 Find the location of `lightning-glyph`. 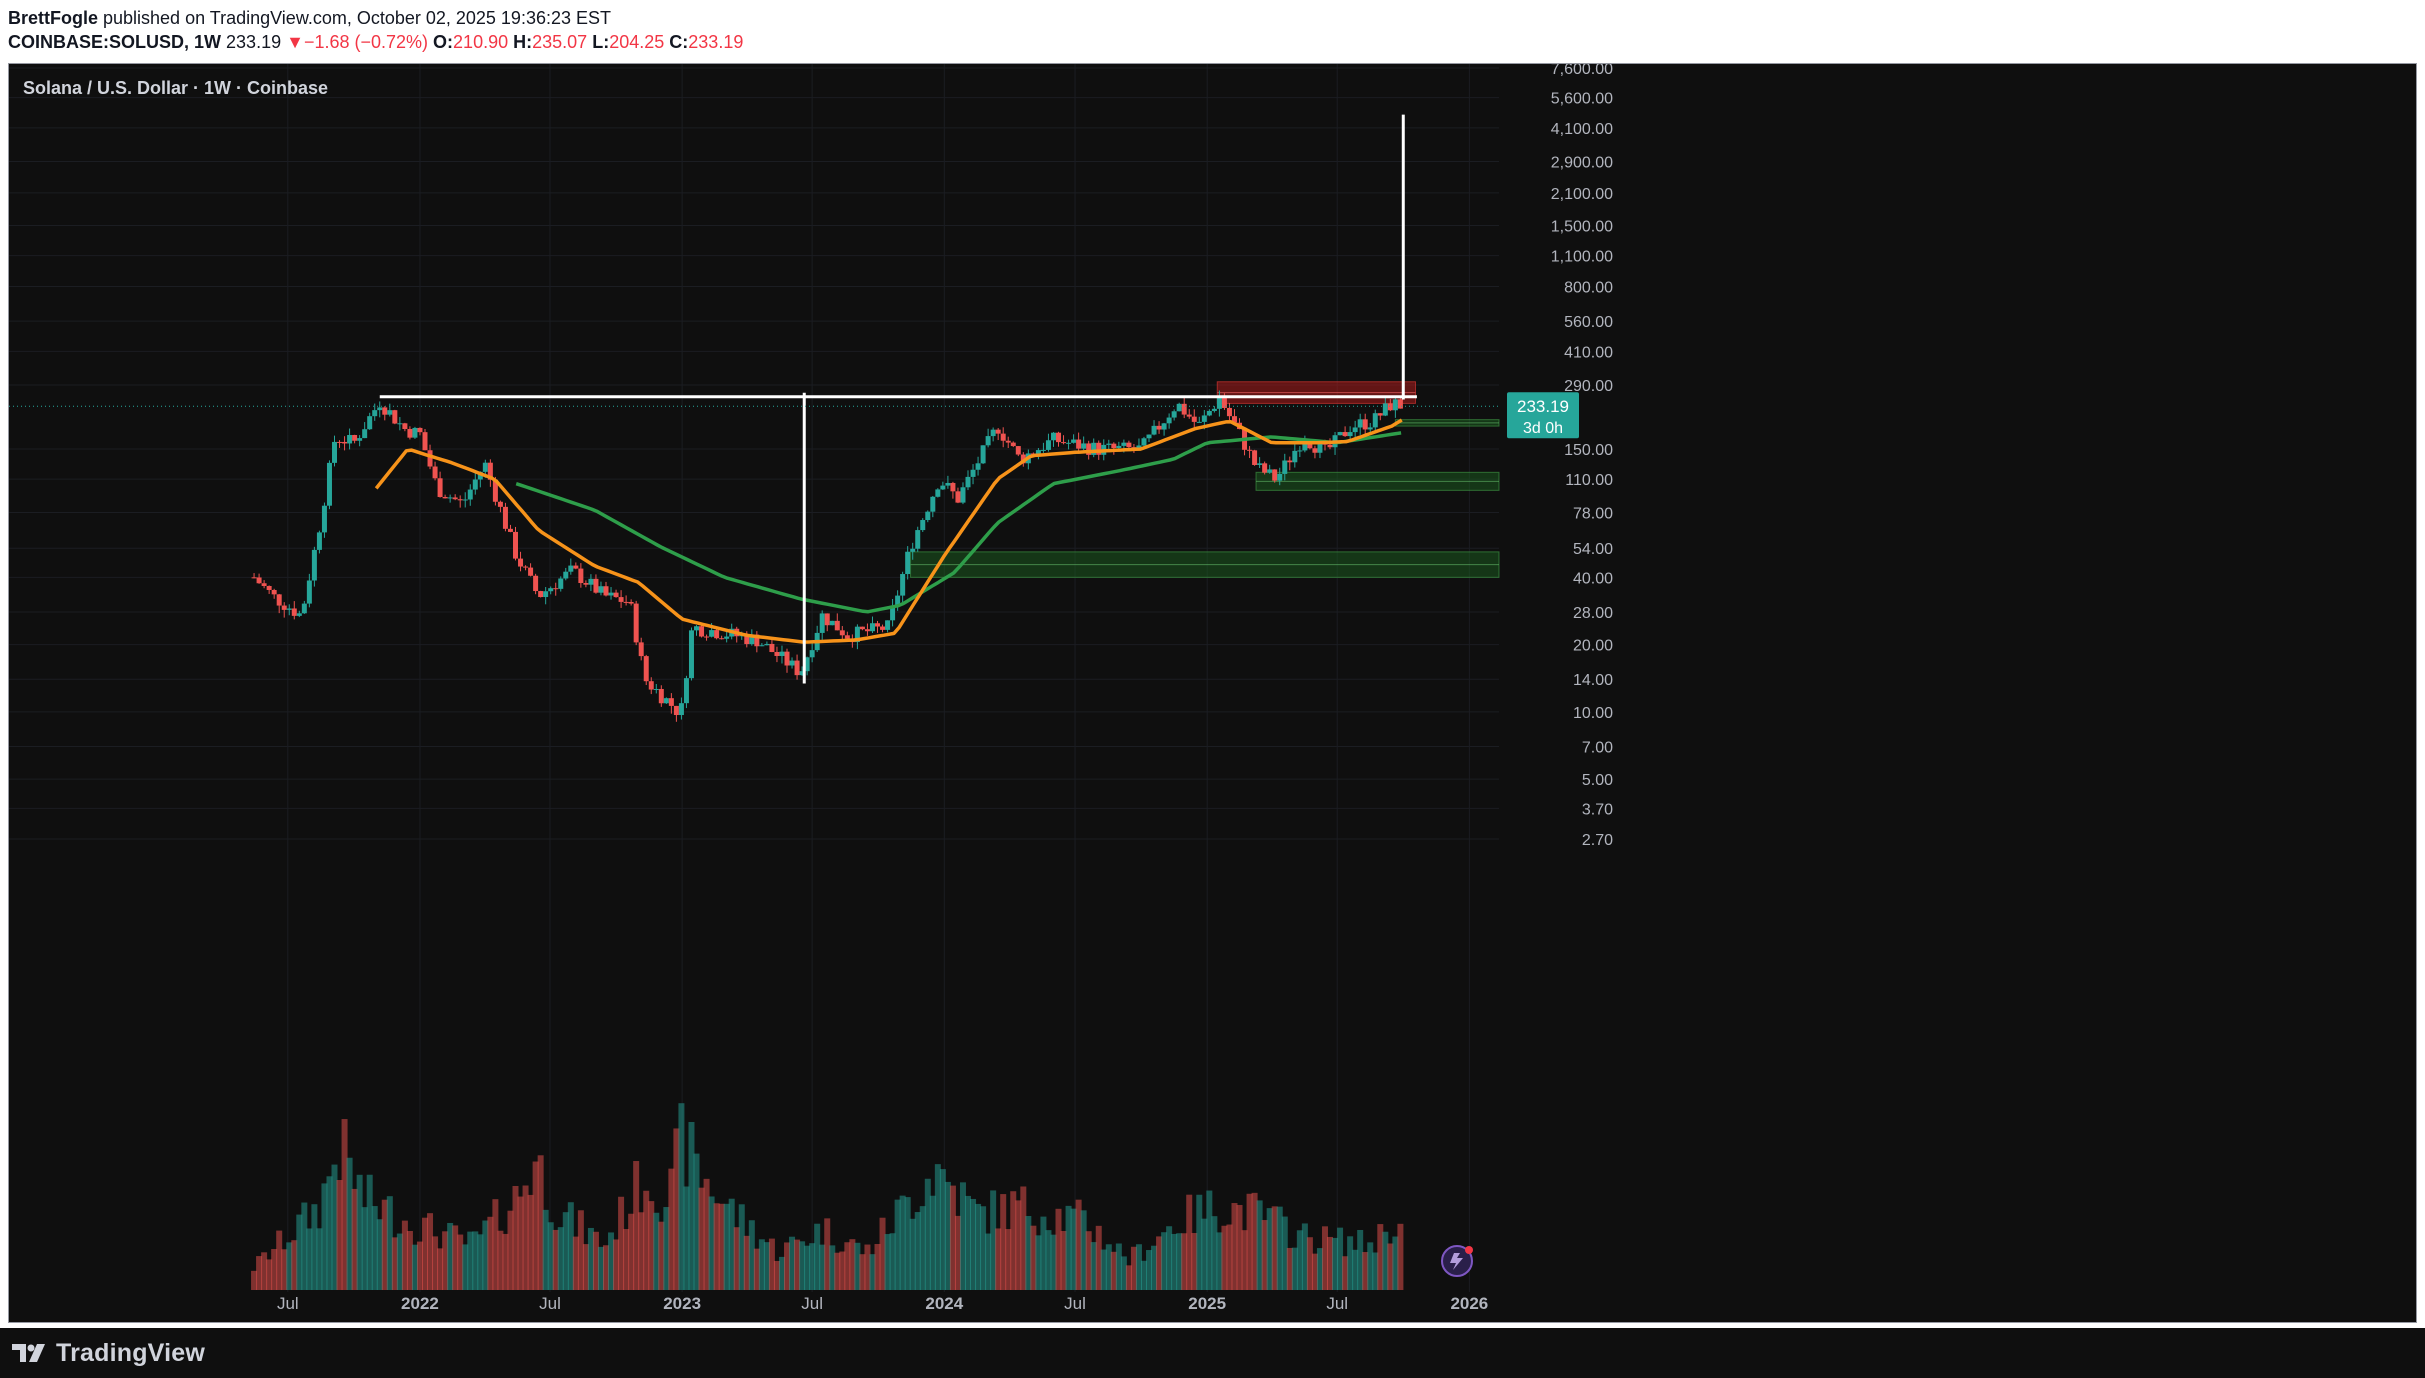

lightning-glyph is located at coordinates (1456, 1261).